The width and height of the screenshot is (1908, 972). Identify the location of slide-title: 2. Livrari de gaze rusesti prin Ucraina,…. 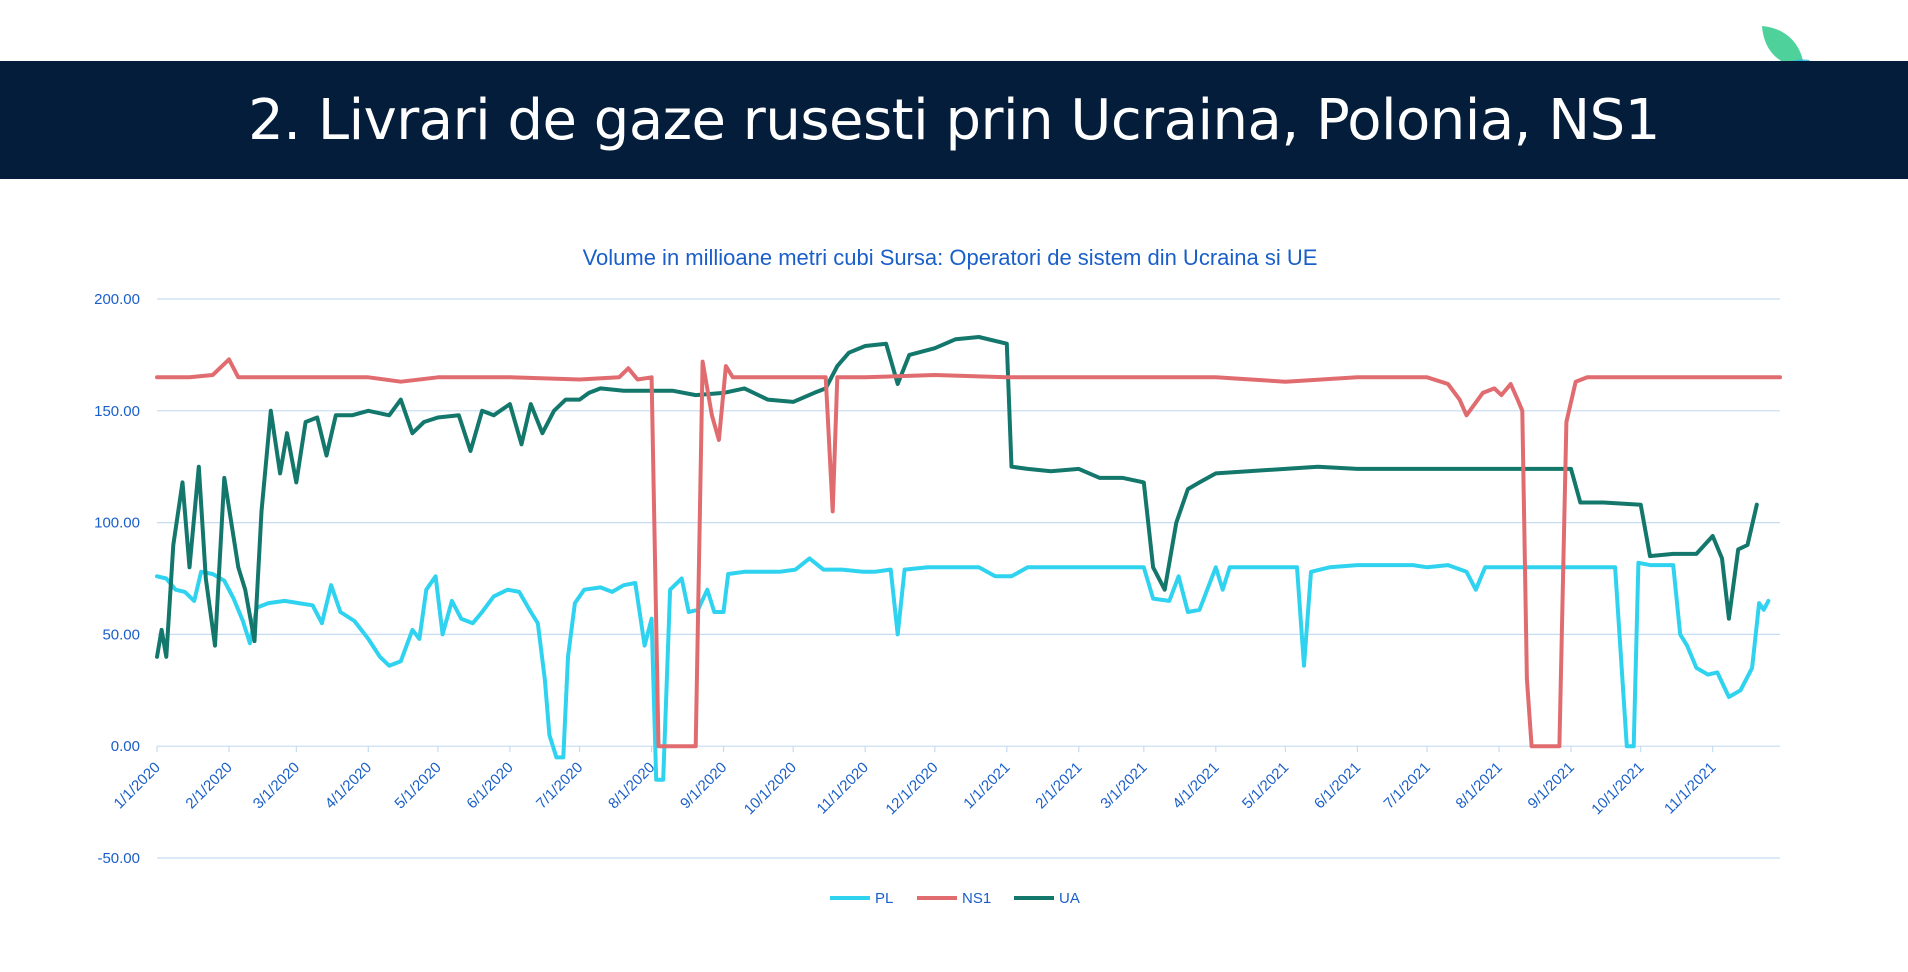
(954, 120).